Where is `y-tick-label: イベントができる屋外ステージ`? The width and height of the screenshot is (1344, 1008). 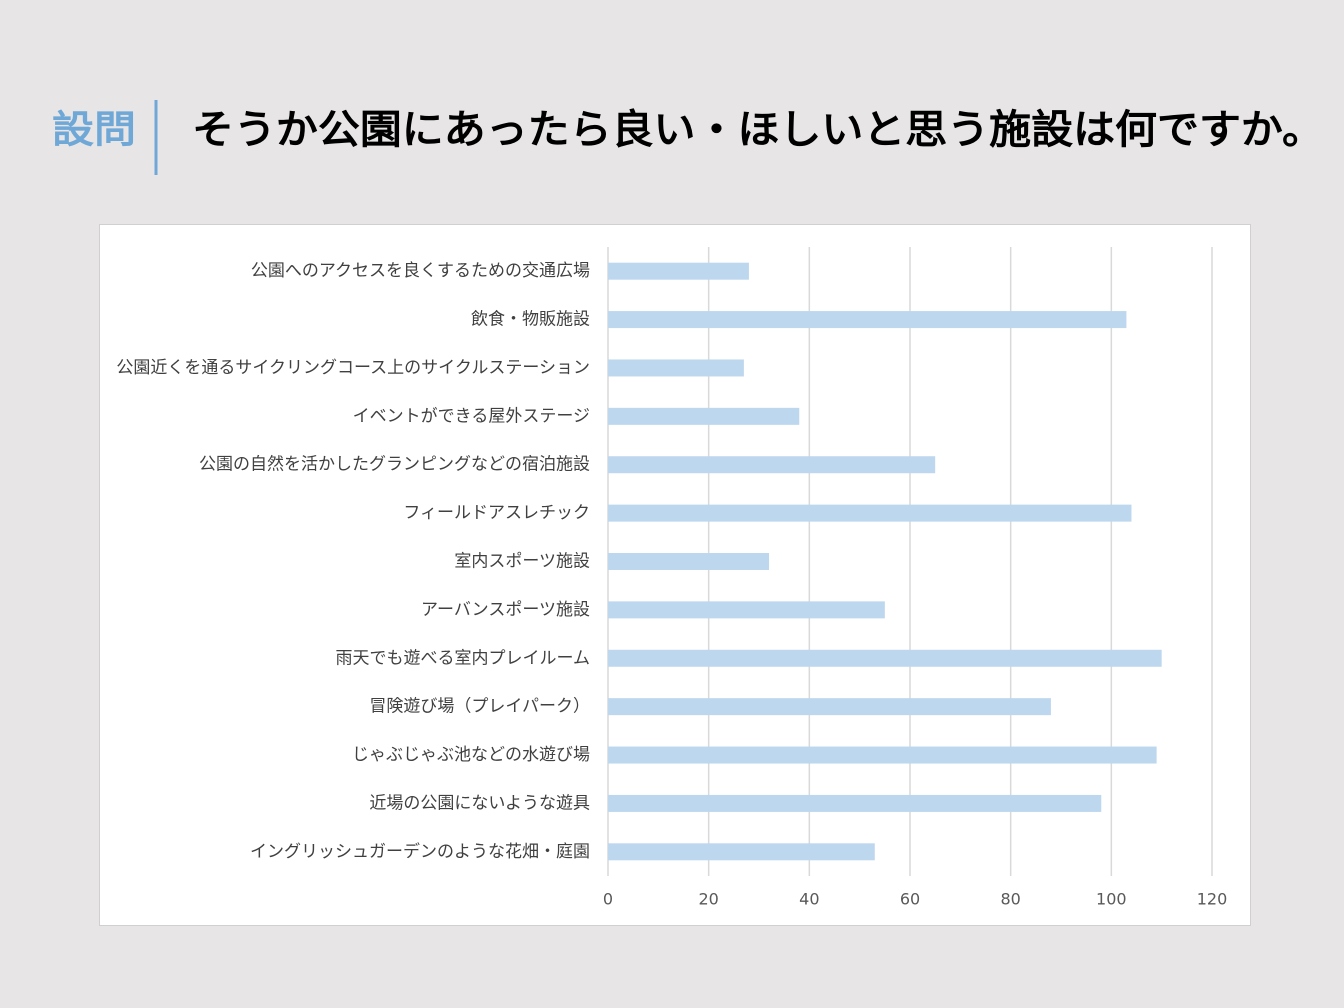 y-tick-label: イベントができる屋外ステージ is located at coordinates (471, 416).